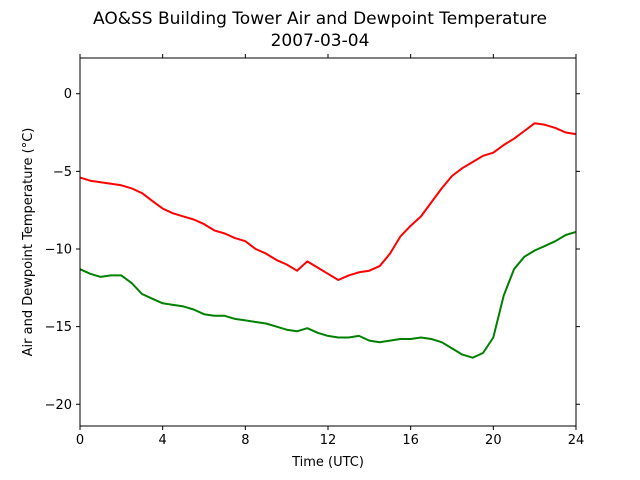 This screenshot has height=480, width=640. Describe the element at coordinates (328, 440) in the screenshot. I see `x-tick-label: 12` at that location.